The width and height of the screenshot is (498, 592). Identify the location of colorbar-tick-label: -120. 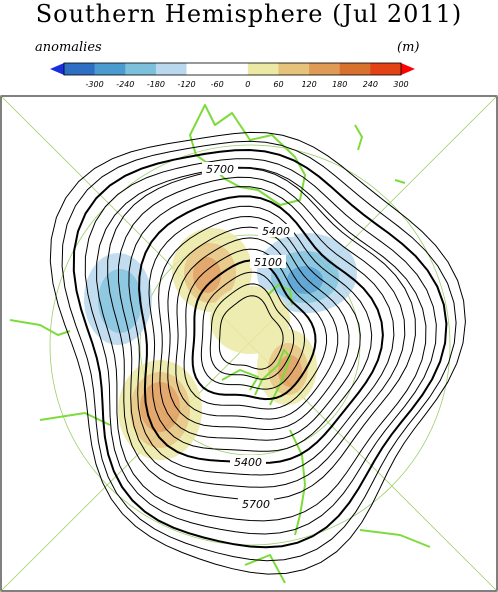
(186, 84).